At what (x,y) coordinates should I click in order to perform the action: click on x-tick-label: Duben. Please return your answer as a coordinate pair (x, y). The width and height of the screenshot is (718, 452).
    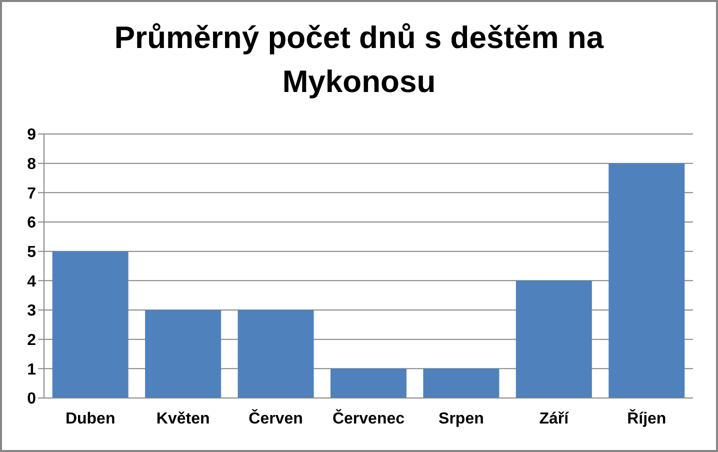
    Looking at the image, I should click on (90, 419).